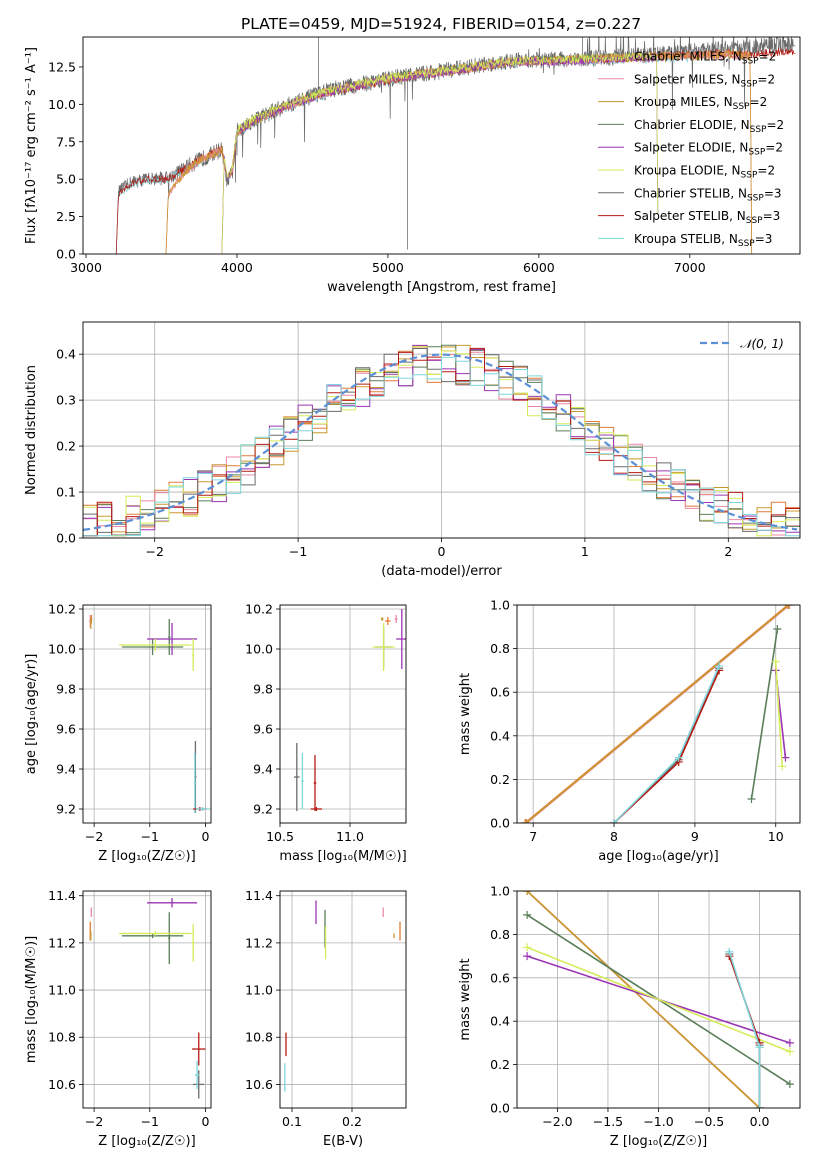 The width and height of the screenshot is (819, 1170). I want to click on residuals-legend: 𝒩(0, 1), so click(742, 344).